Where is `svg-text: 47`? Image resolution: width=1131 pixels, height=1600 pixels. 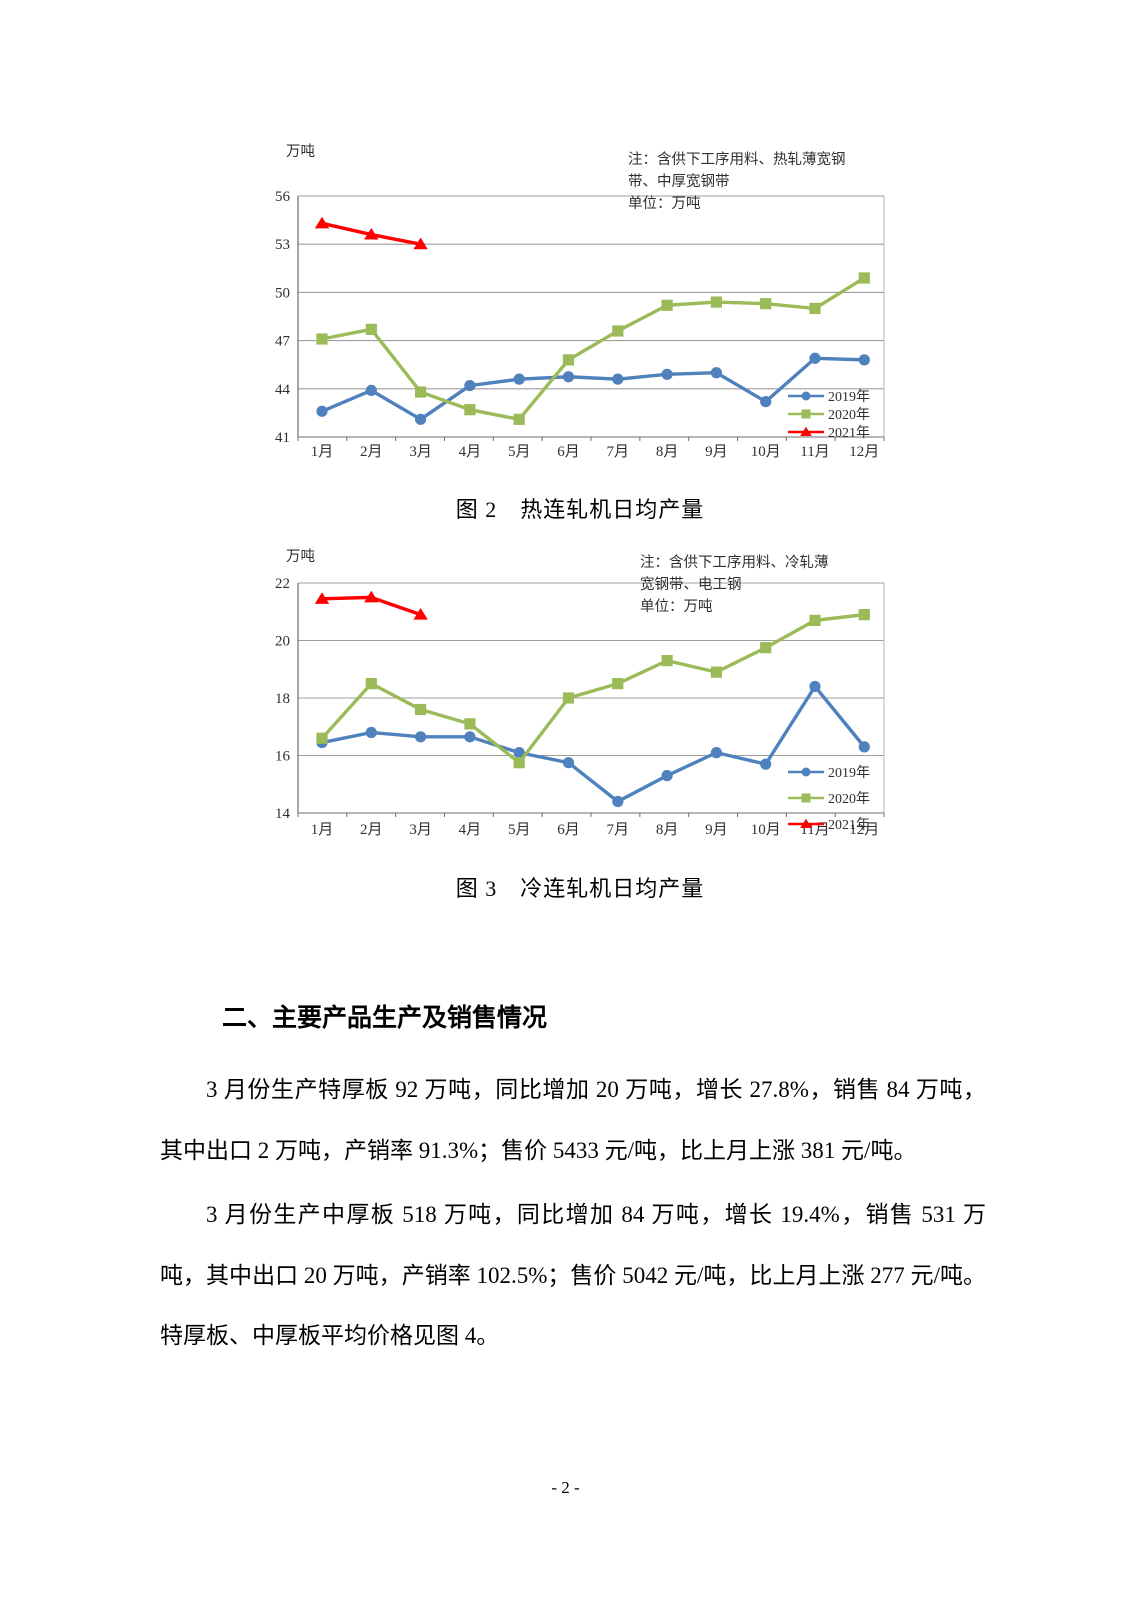
svg-text: 47 is located at coordinates (283, 342).